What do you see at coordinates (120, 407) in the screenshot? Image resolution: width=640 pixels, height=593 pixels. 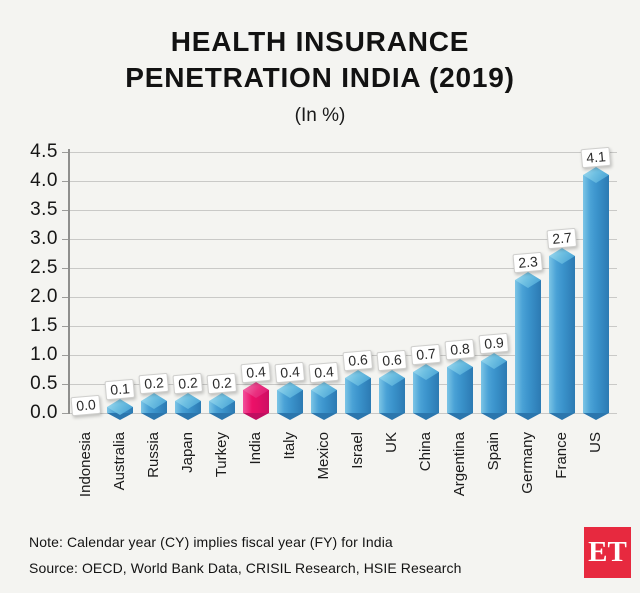 I see `bar-cap-australia` at bounding box center [120, 407].